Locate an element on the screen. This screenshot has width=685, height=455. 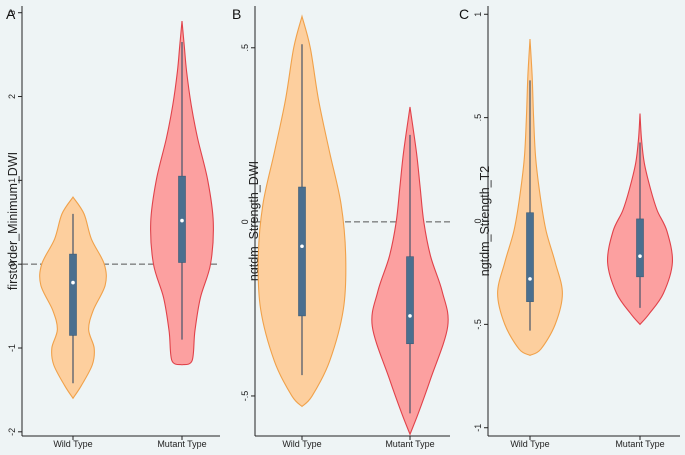
y-tick-label: -2 is located at coordinates (12, 432).